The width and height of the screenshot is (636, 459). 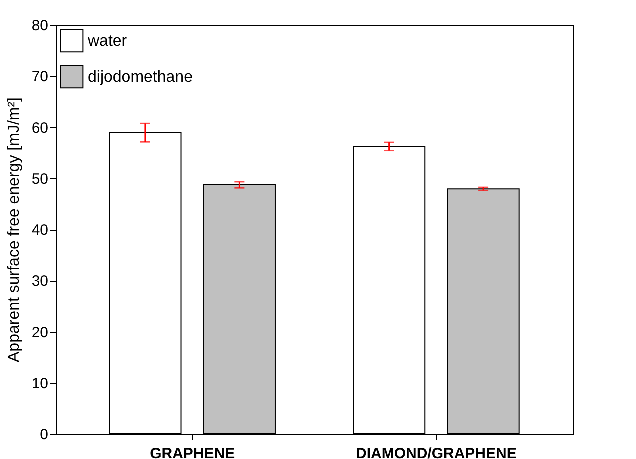 What do you see at coordinates (44, 435) in the screenshot?
I see `y-tick-label: 0` at bounding box center [44, 435].